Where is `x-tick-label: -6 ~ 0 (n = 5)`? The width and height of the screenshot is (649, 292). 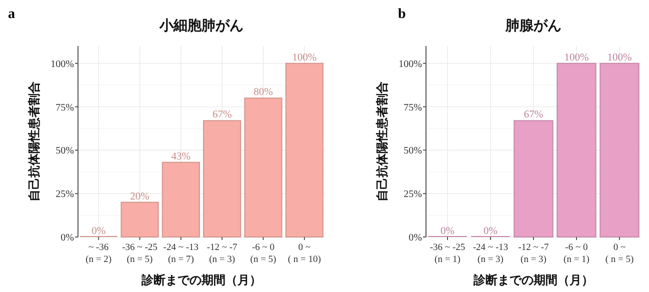 x-tick-label: -6 ~ 0 (n = 5) is located at coordinates (263, 254).